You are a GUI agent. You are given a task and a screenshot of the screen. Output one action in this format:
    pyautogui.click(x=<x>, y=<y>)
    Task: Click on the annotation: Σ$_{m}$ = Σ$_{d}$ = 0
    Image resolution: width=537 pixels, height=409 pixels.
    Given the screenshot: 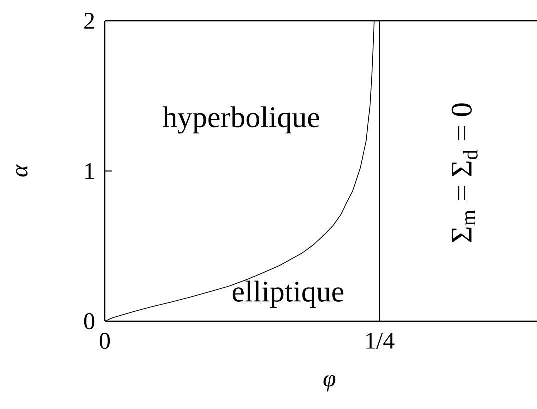 What is the action you would take?
    pyautogui.click(x=465, y=173)
    